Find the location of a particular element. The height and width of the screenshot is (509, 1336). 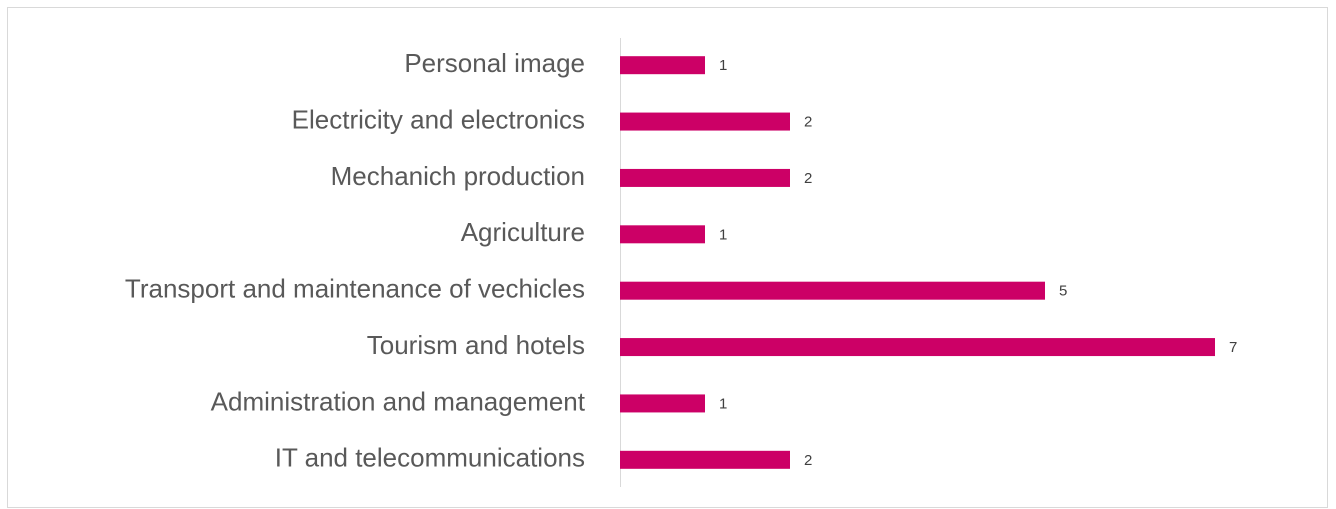

category-label: Mechanich production is located at coordinates (458, 176).